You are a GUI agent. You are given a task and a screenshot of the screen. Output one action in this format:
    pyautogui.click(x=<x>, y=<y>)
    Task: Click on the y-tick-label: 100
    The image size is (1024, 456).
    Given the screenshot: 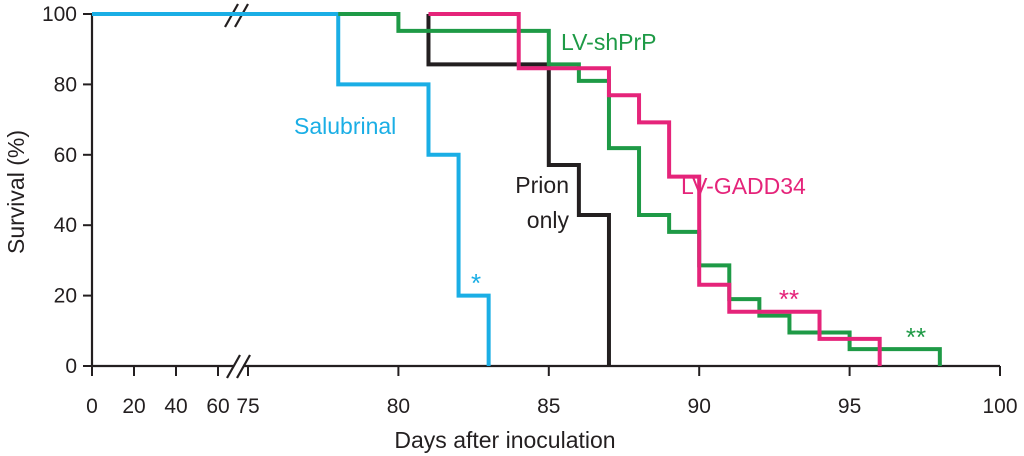 What is the action you would take?
    pyautogui.click(x=59, y=14)
    